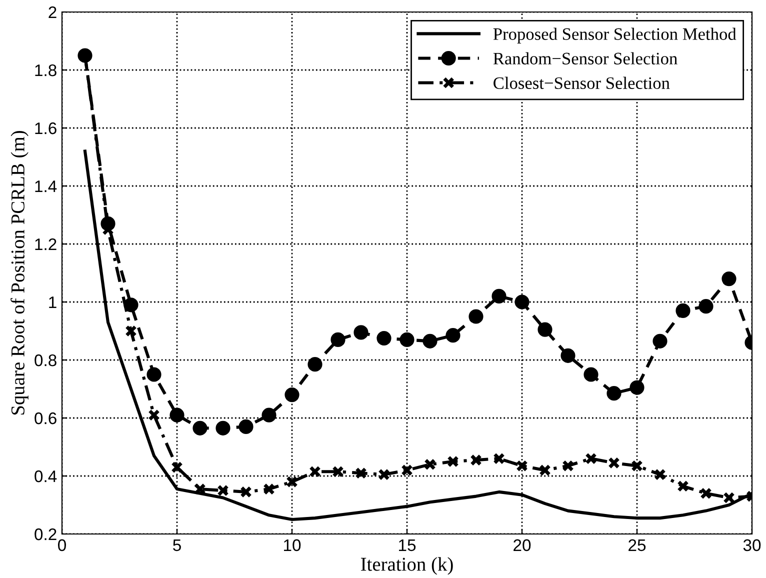 Image resolution: width=766 pixels, height=578 pixels. I want to click on x-tick-label: 0, so click(62, 545).